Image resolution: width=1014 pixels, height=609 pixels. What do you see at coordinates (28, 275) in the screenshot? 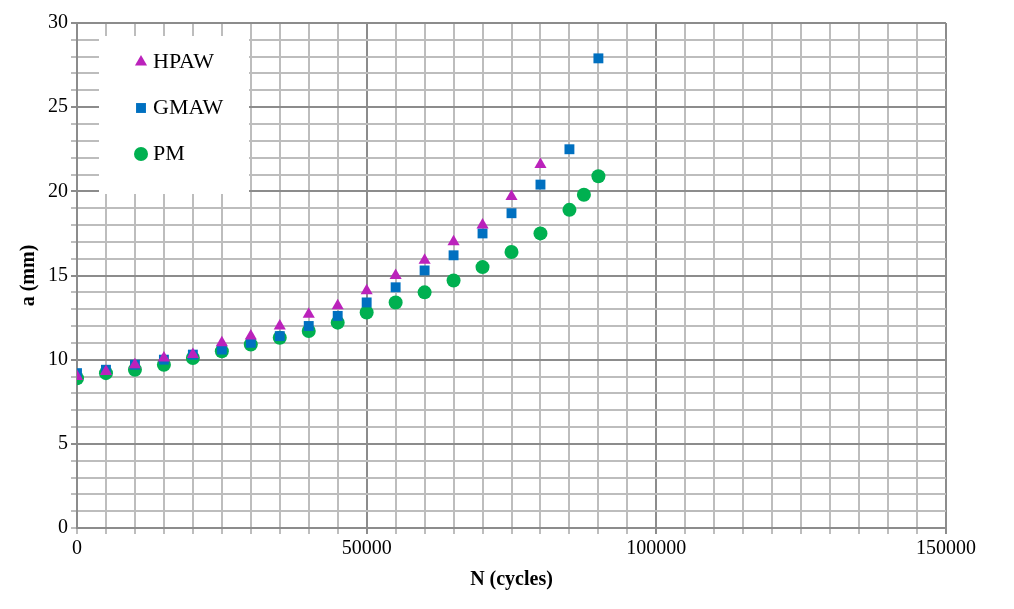
I see `y-axis-title: a (mm)` at bounding box center [28, 275].